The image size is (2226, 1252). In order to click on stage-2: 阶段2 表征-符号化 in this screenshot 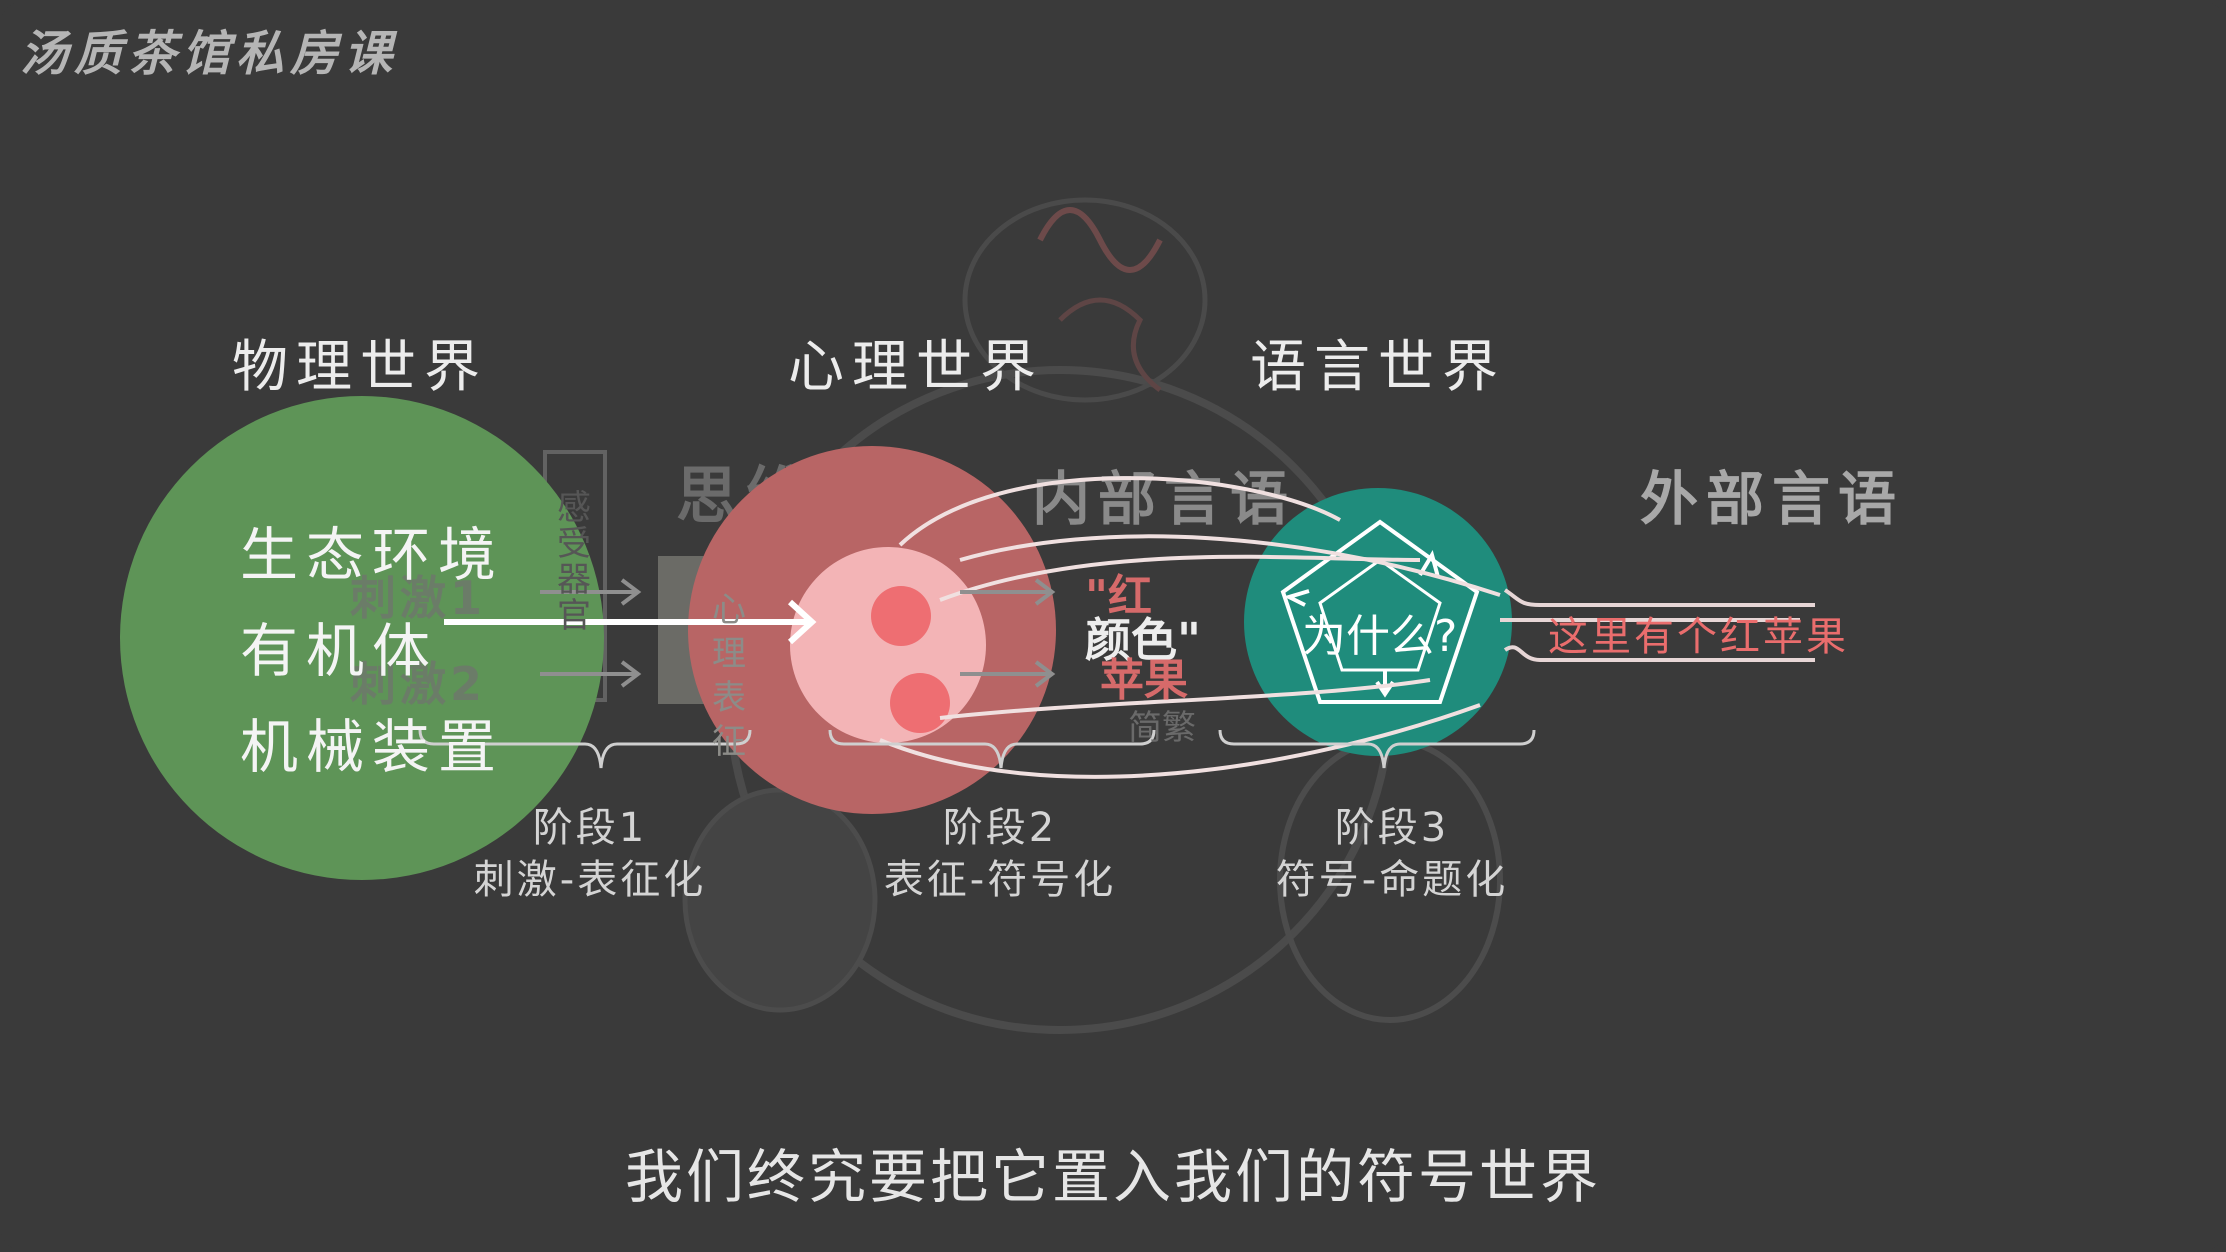, I will do `click(1000, 854)`.